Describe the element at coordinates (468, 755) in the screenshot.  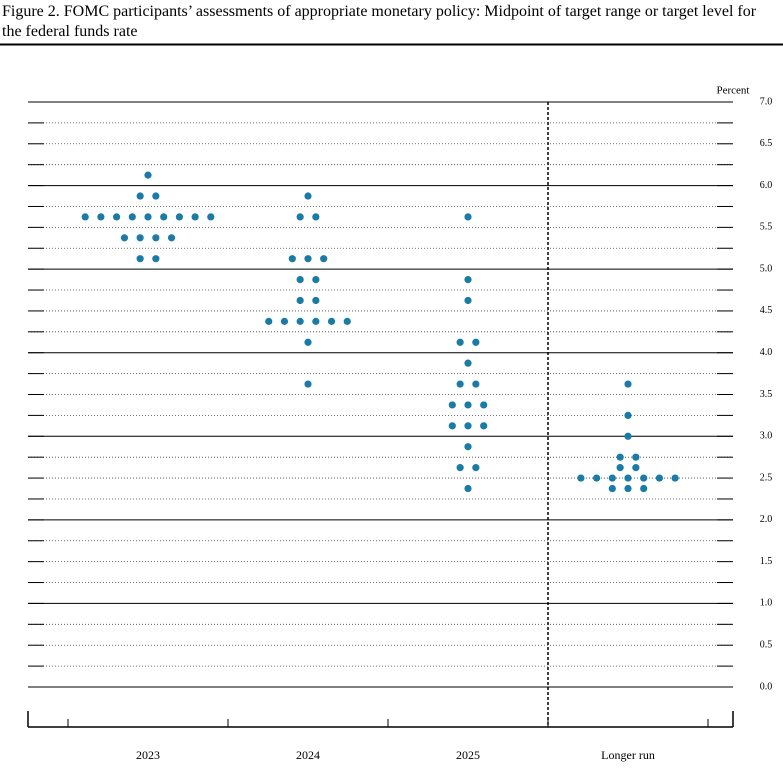
I see `x-tick-label: 2025` at that location.